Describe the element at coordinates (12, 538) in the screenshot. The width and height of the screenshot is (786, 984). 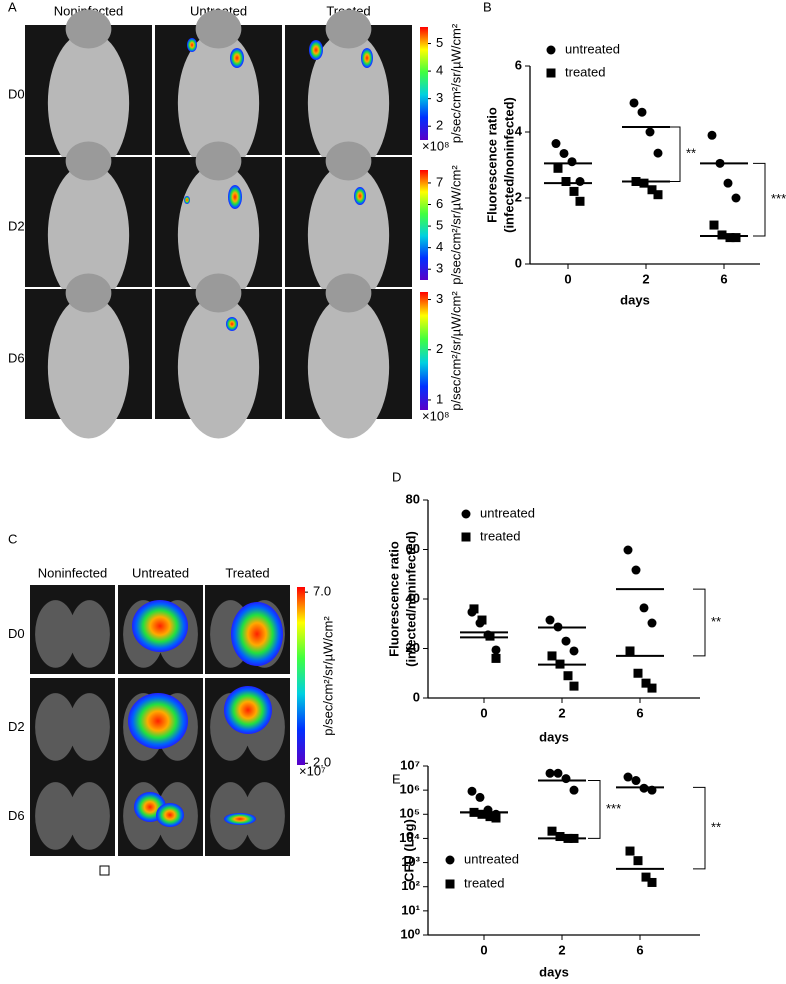
I see `panel-letter: C` at that location.